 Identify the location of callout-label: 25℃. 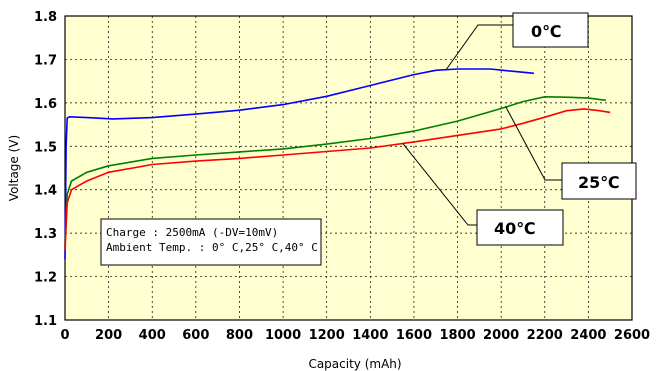
(599, 182).